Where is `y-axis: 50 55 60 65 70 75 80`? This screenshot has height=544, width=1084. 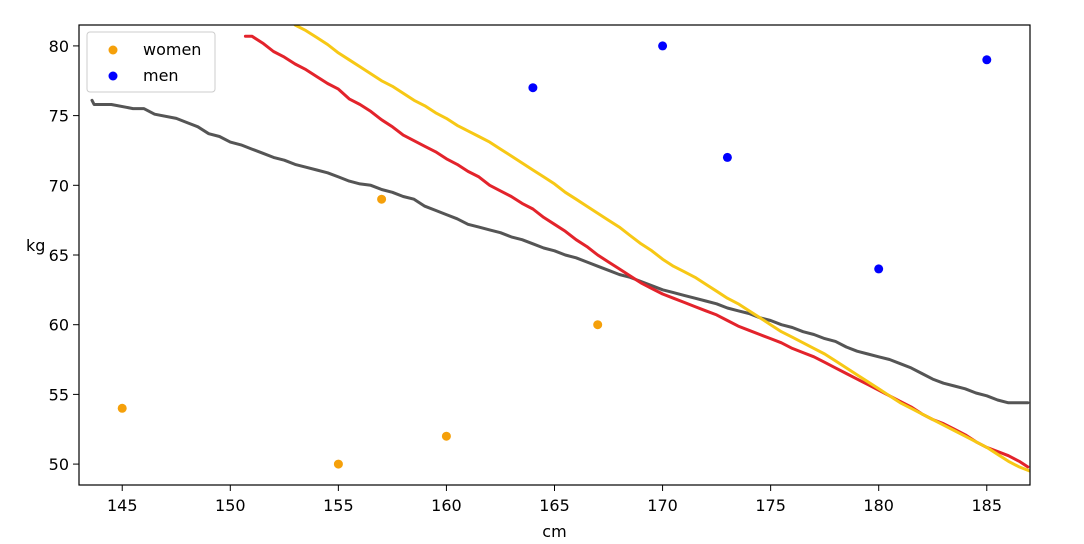
y-axis: 50 55 60 65 70 75 80 is located at coordinates (64, 255).